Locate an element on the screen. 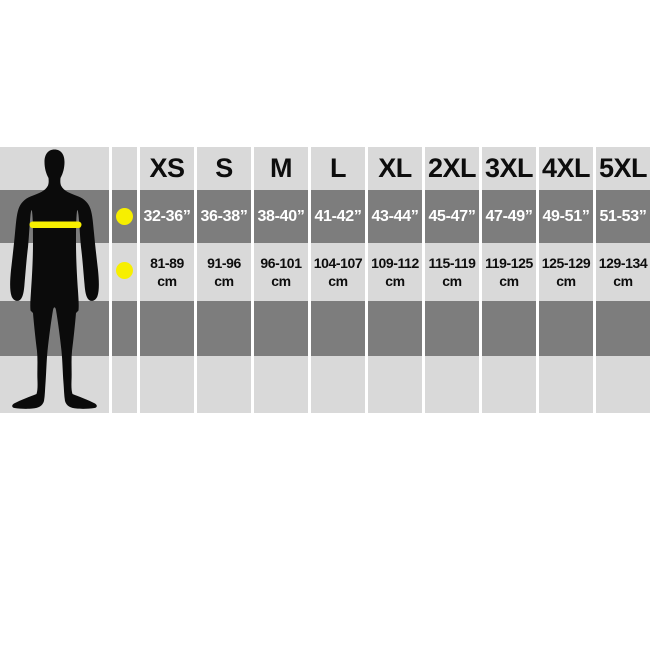  cm-range: 91-96 is located at coordinates (224, 263).